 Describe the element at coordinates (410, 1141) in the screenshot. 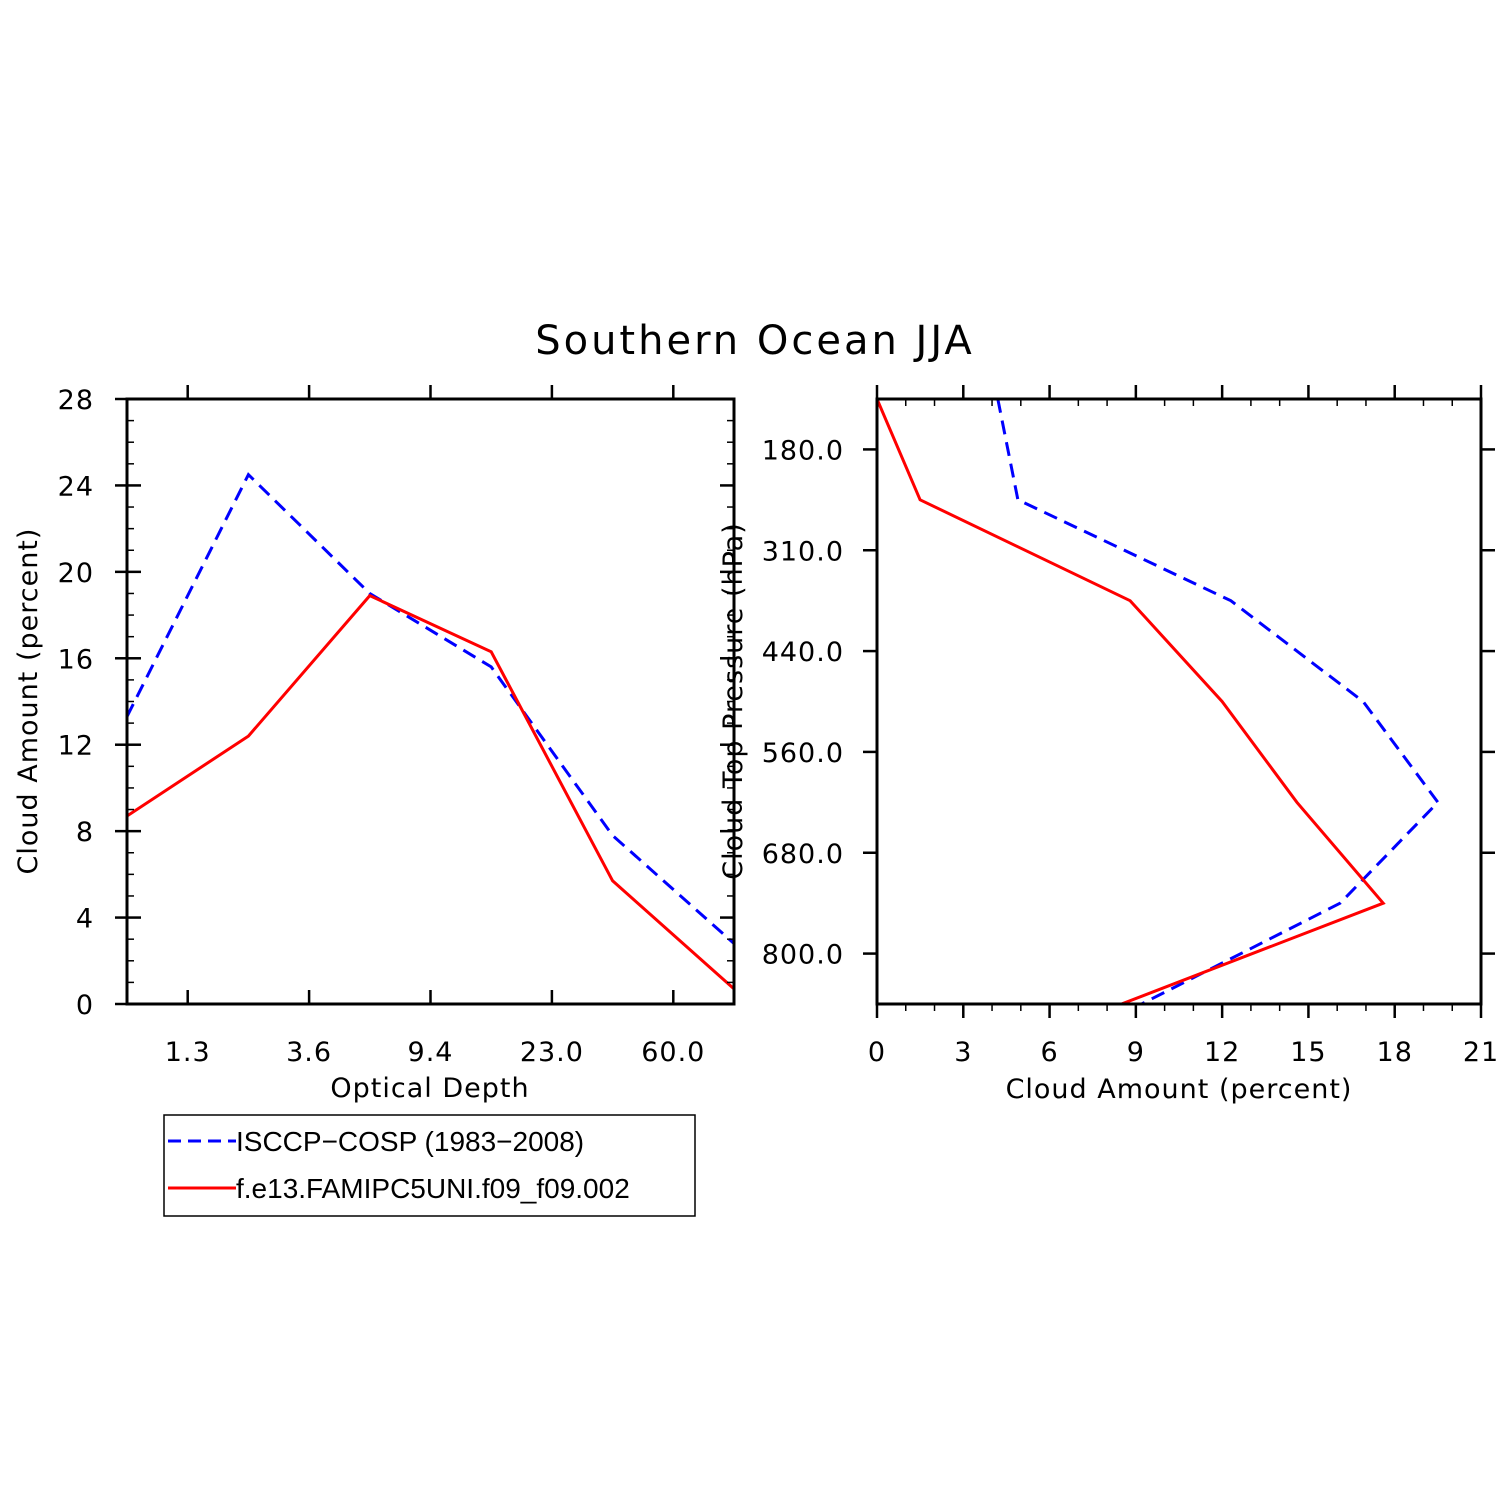

I see `legend-label-obs: ISCCP−COSP (1983−2008)` at that location.